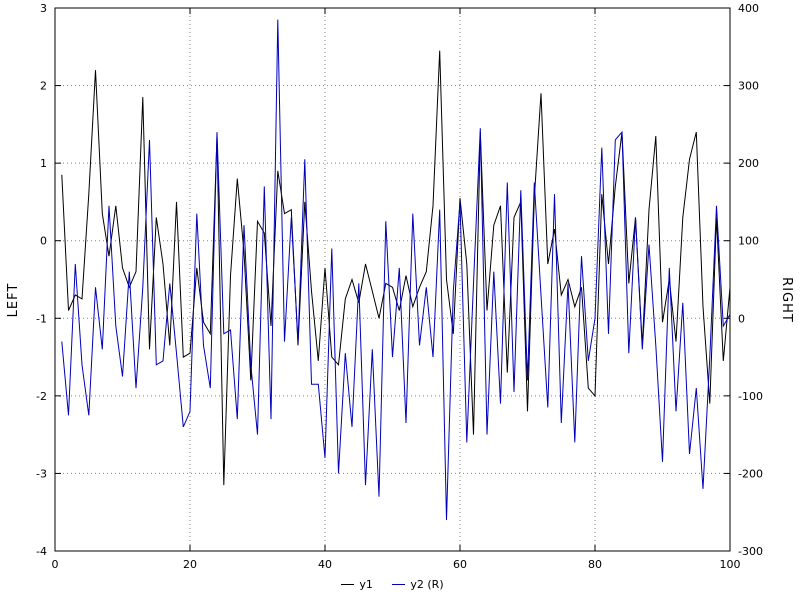  What do you see at coordinates (748, 163) in the screenshot?
I see `right-tick-label: 200` at bounding box center [748, 163].